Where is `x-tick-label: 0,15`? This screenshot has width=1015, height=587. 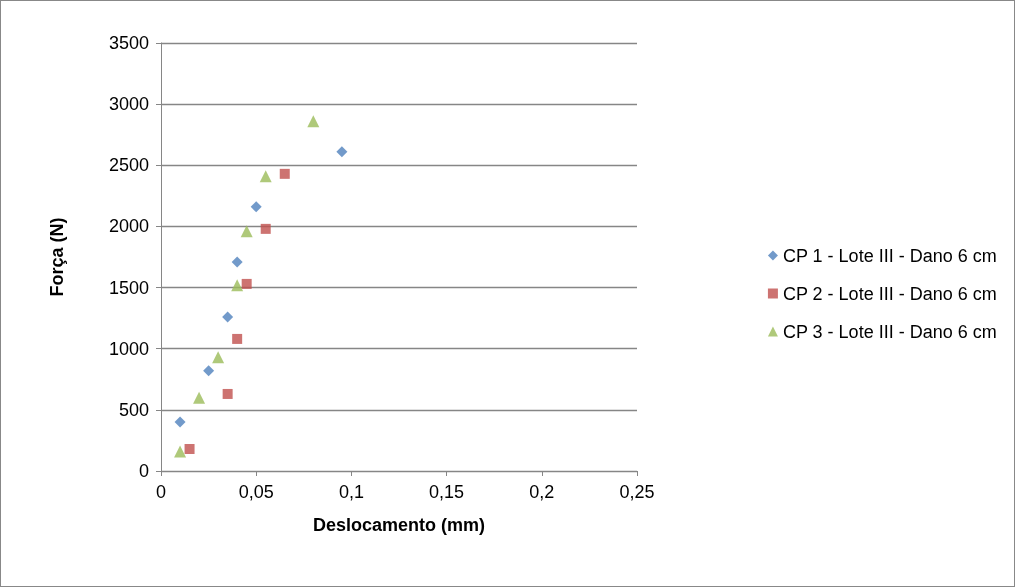 x-tick-label: 0,15 is located at coordinates (447, 492).